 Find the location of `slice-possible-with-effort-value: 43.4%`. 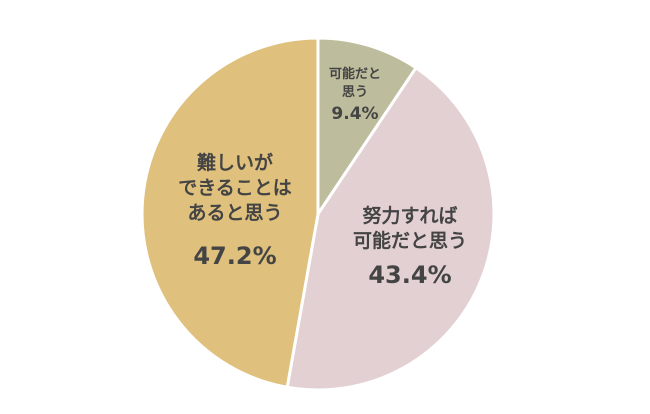

slice-possible-with-effort-value: 43.4% is located at coordinates (409, 275).